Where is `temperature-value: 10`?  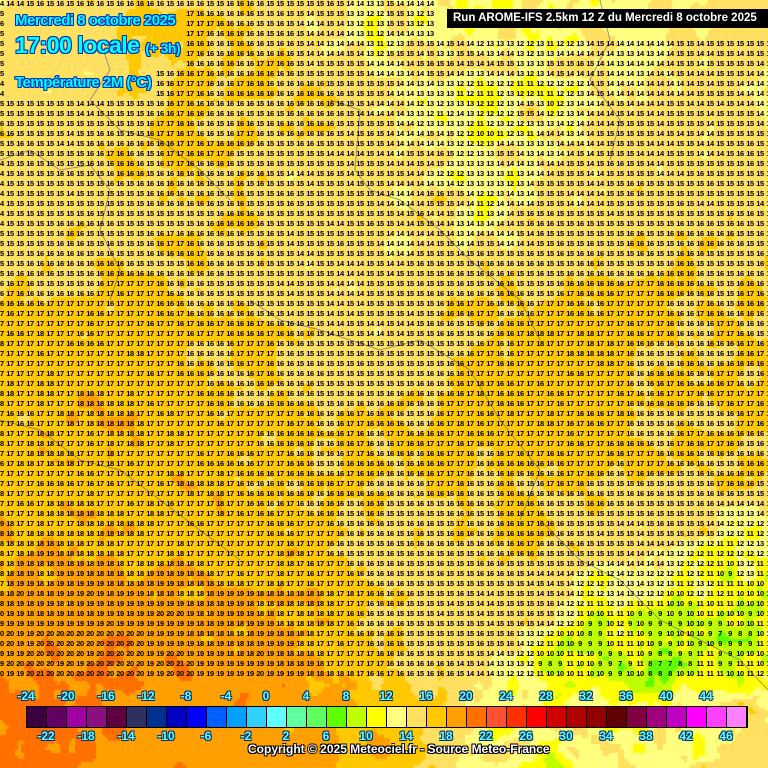 temperature-value: 10 is located at coordinates (760, 594).